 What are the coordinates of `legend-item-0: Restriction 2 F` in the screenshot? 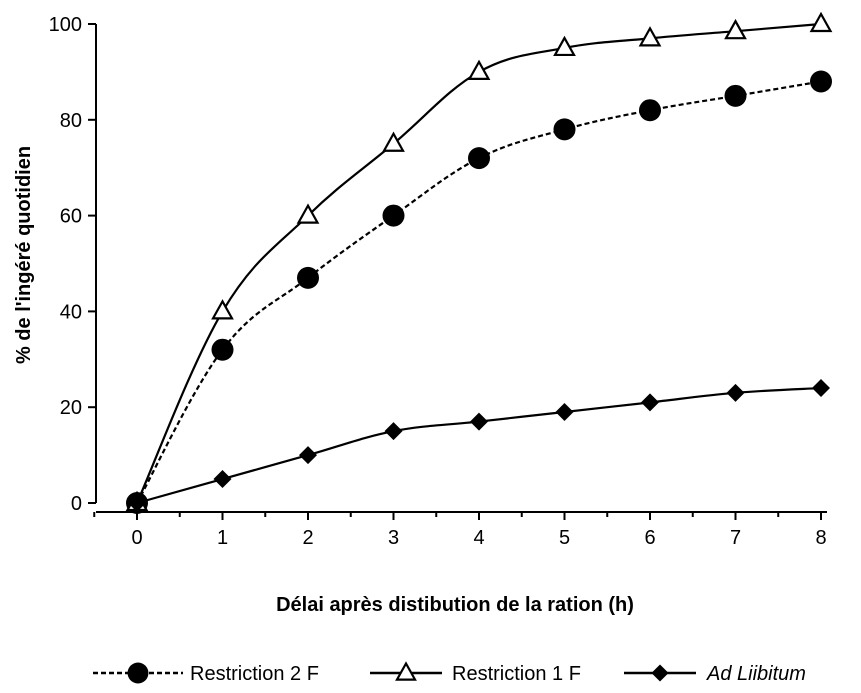 It's located at (206, 673).